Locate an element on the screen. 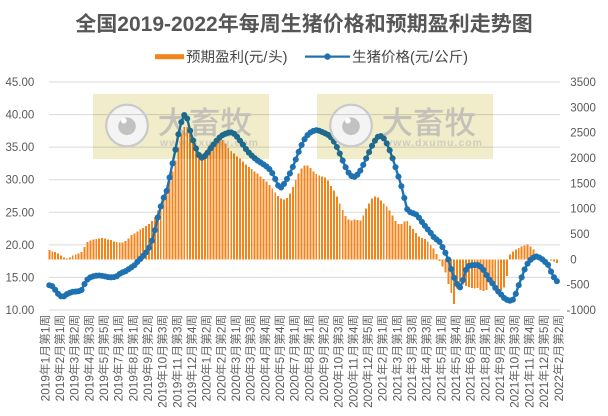 The width and height of the screenshot is (608, 416). svg-text: 45.00 is located at coordinates (20, 83).